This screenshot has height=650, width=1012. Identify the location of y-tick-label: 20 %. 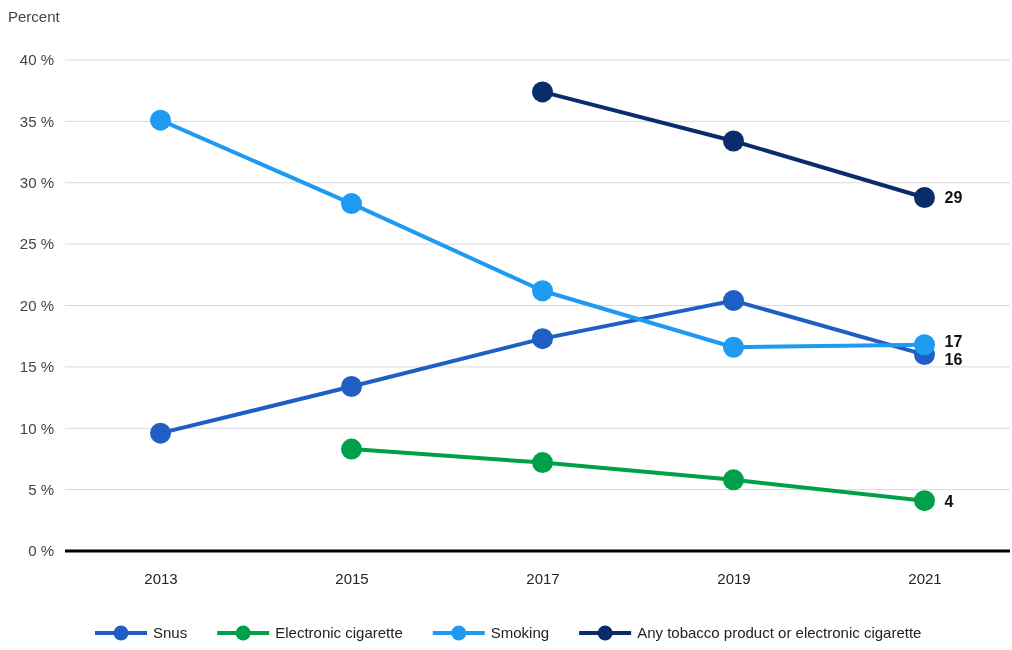
(36, 305).